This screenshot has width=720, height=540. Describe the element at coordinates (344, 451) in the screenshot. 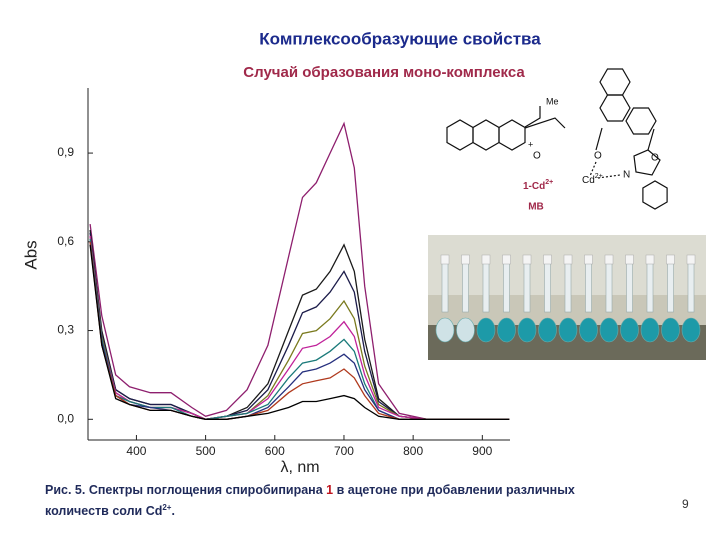

I see `x-tick-label: 700` at that location.